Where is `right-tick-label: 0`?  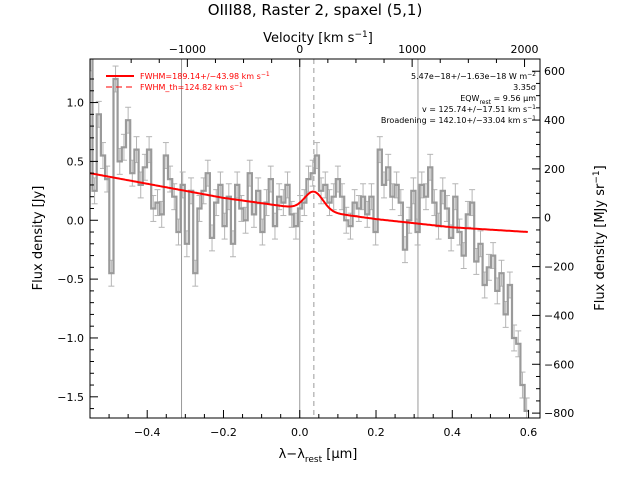
right-tick-label: 0 is located at coordinates (547, 218).